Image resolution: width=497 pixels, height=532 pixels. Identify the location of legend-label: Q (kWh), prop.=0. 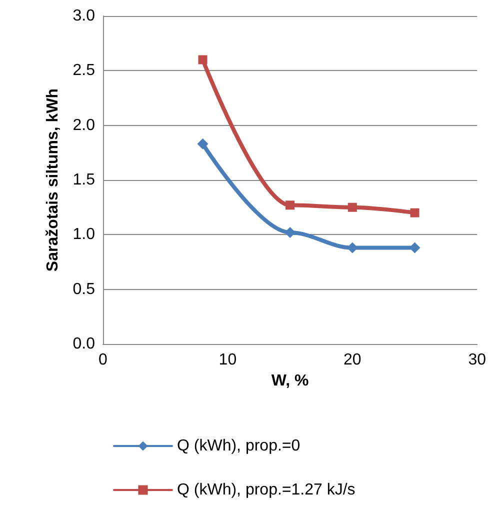
(238, 446).